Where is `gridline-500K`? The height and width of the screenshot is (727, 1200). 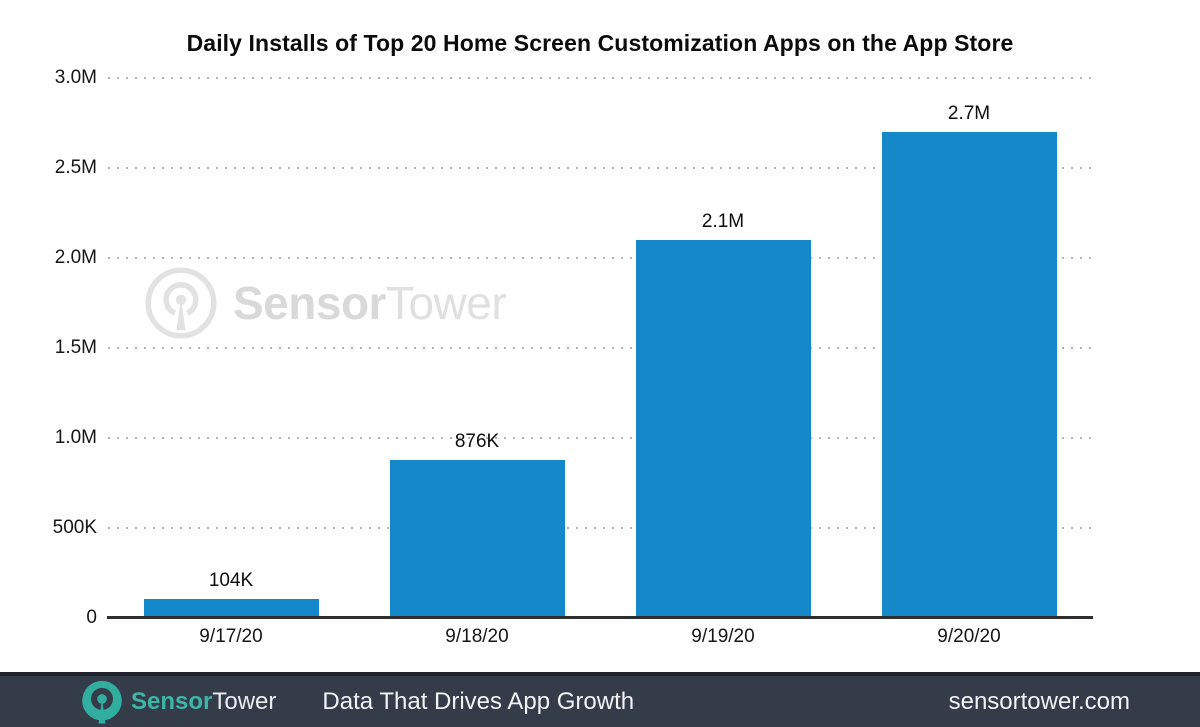
gridline-500K is located at coordinates (600, 528).